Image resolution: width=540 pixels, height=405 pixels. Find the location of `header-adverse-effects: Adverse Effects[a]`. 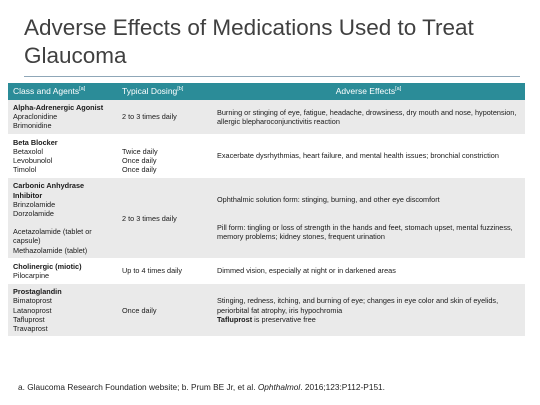

header-adverse-effects: Adverse Effects[a] is located at coordinates (368, 91).